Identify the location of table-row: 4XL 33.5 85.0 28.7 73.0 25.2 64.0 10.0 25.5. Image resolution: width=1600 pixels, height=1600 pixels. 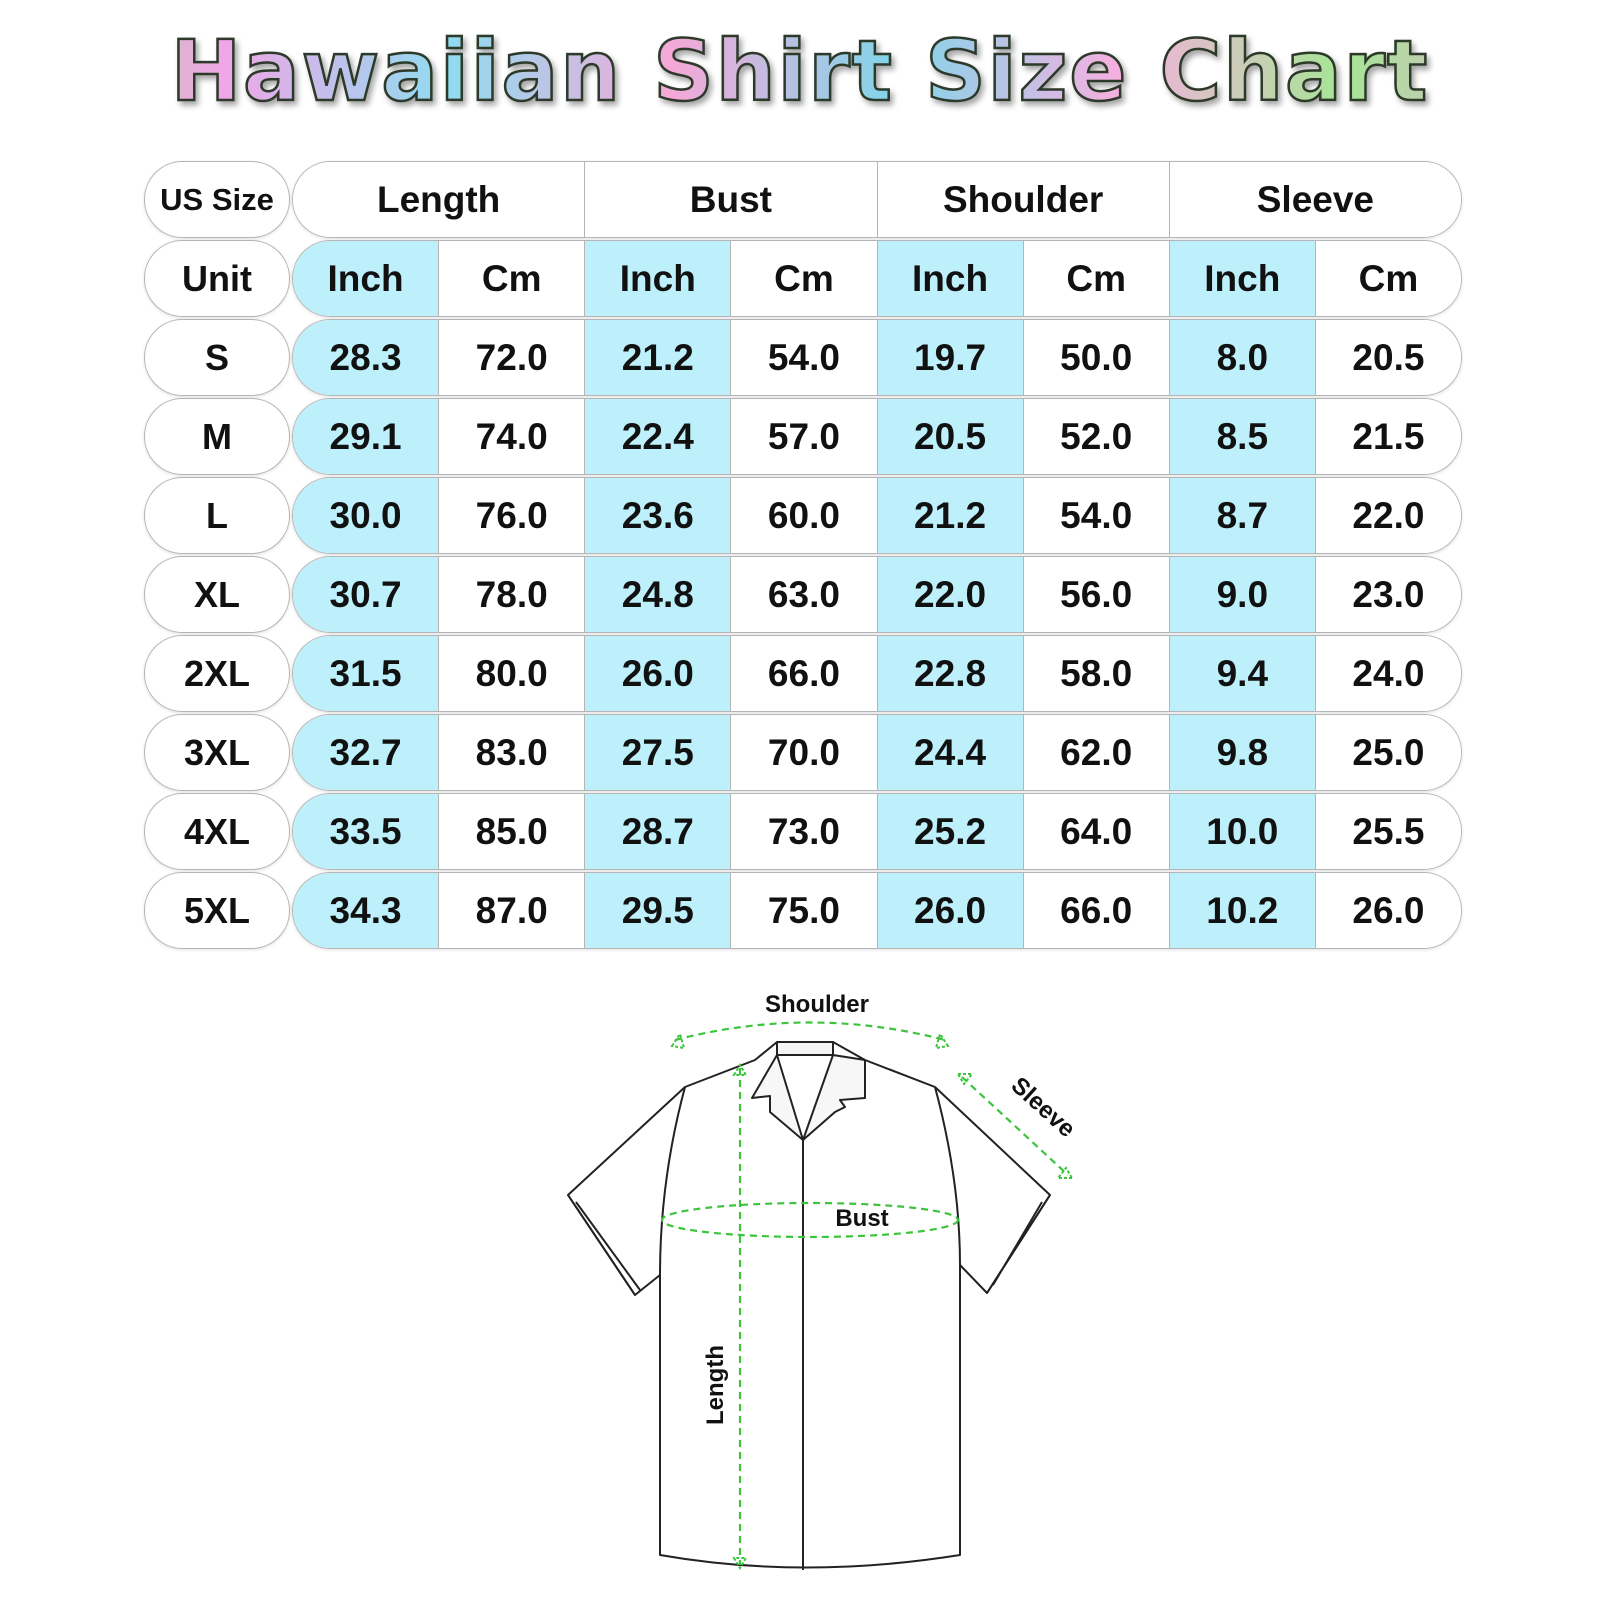
(803, 832).